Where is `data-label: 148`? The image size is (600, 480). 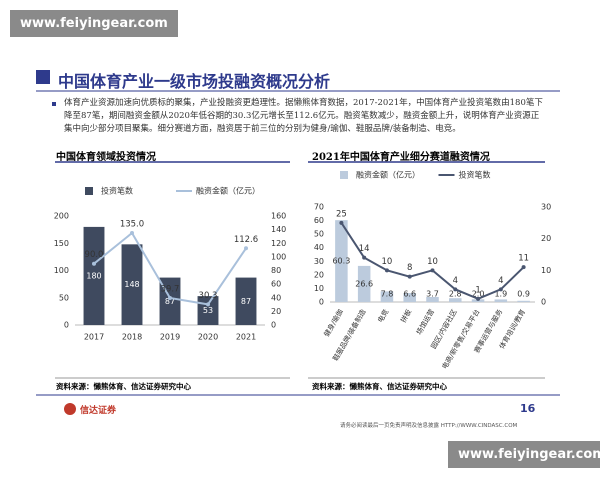
data-label: 148 is located at coordinates (131, 284).